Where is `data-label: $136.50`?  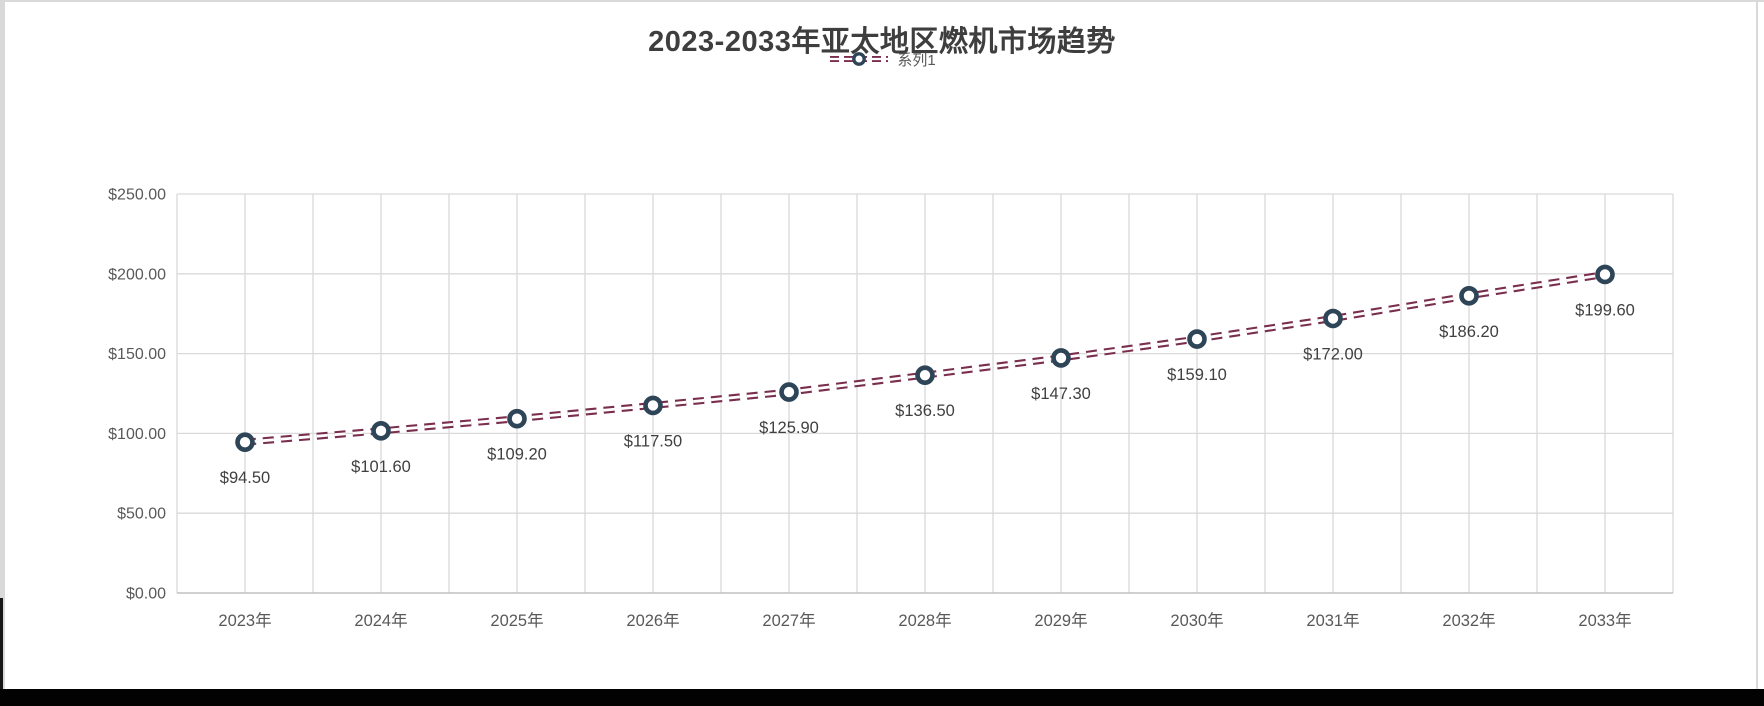
data-label: $136.50 is located at coordinates (925, 411).